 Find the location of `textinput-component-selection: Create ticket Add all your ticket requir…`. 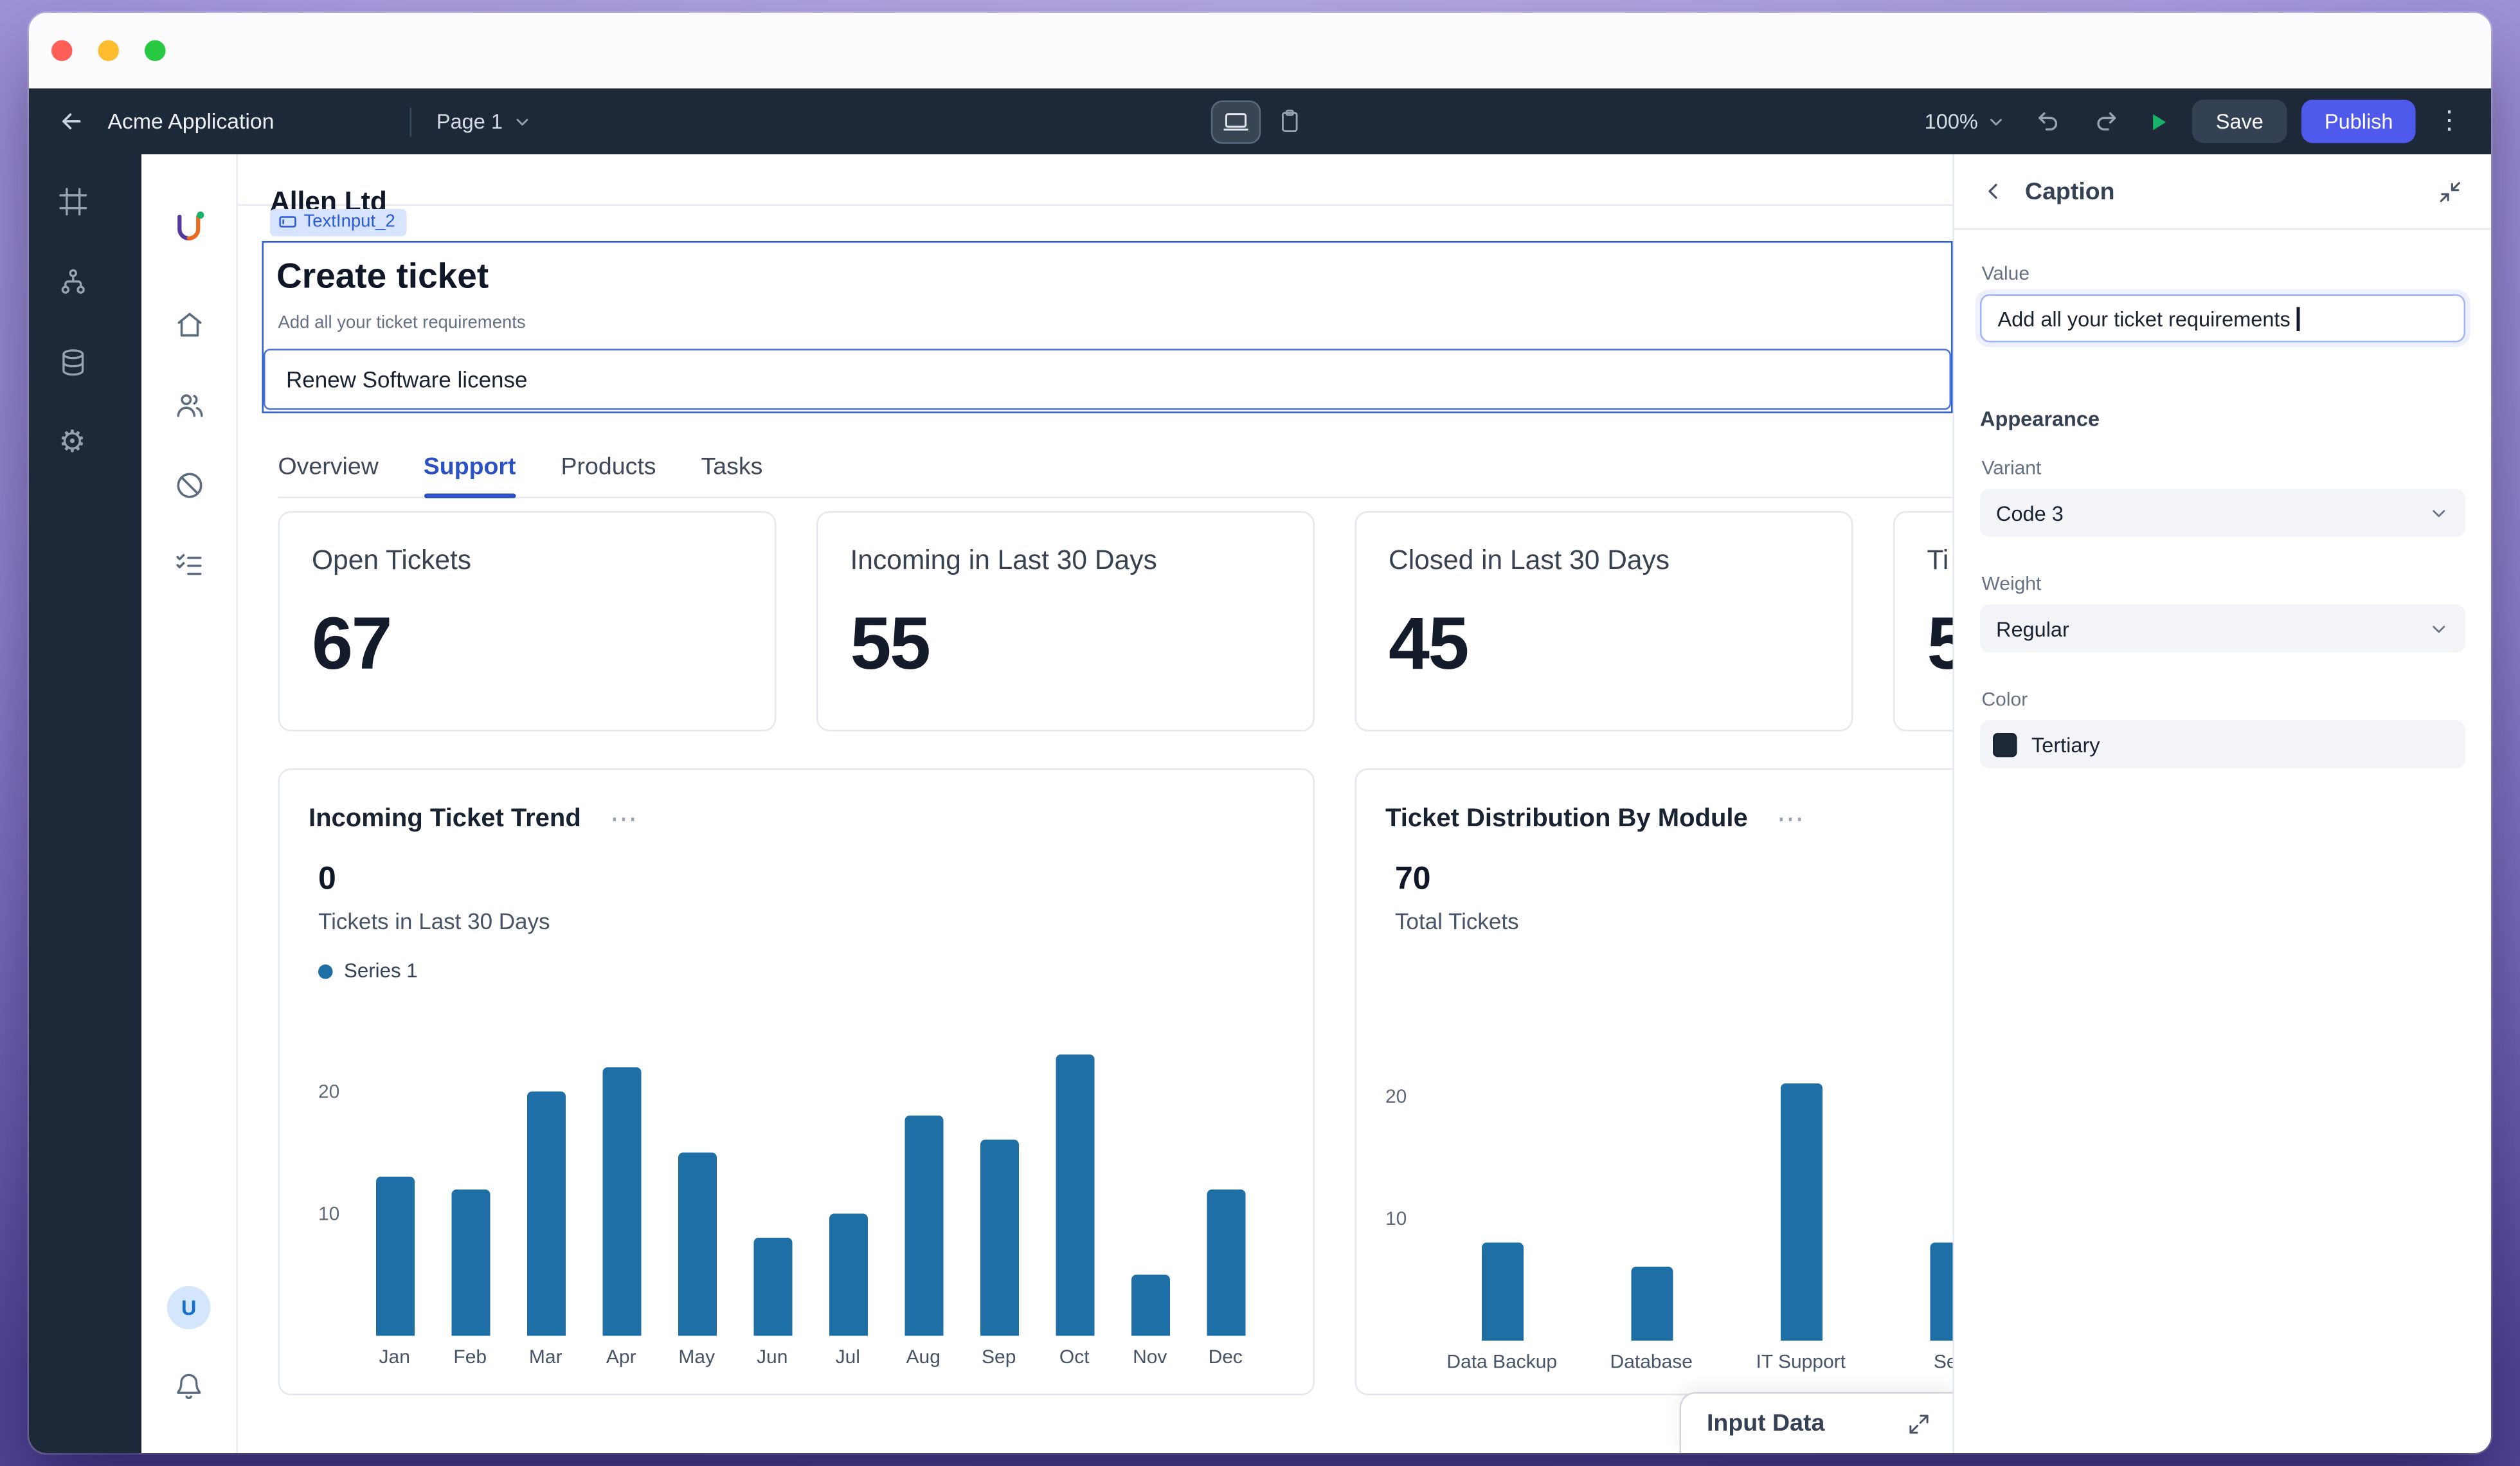

textinput-component-selection: Create ticket Add all your ticket requir… is located at coordinates (1108, 327).